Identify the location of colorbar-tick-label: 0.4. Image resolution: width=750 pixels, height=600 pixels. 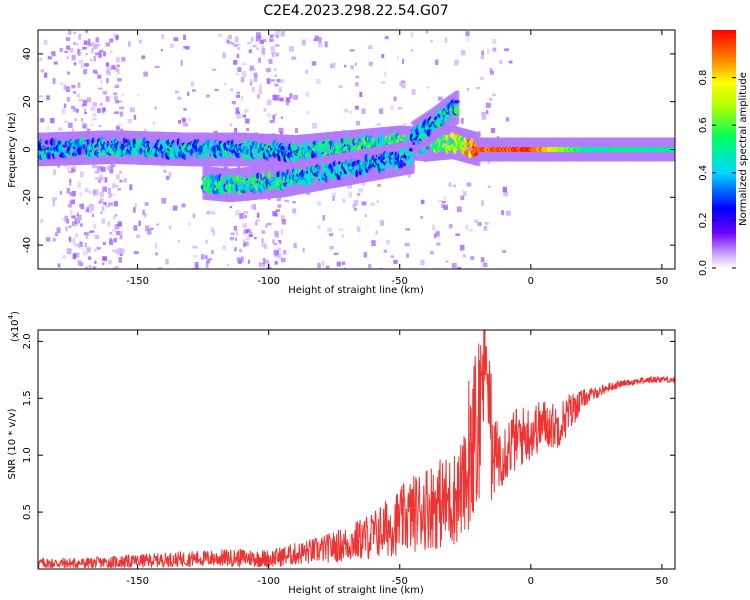
(703, 173).